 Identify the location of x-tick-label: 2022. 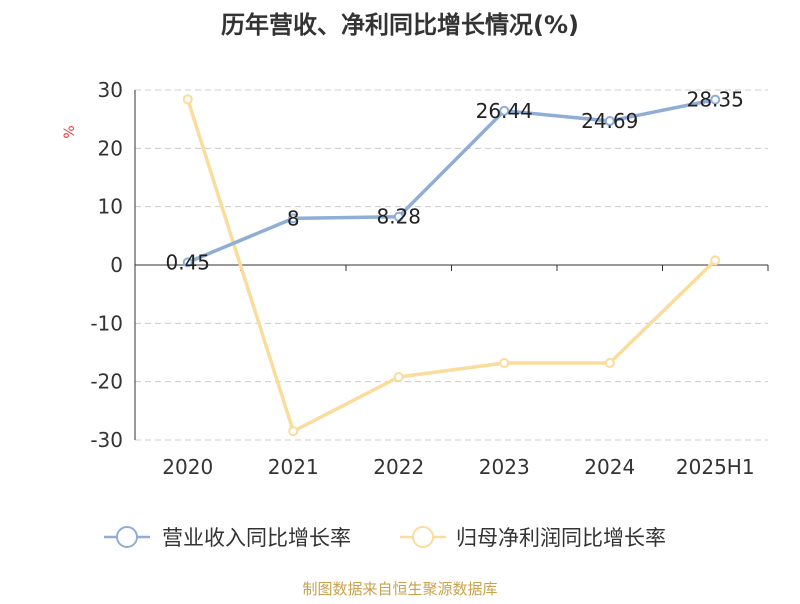
(398, 467).